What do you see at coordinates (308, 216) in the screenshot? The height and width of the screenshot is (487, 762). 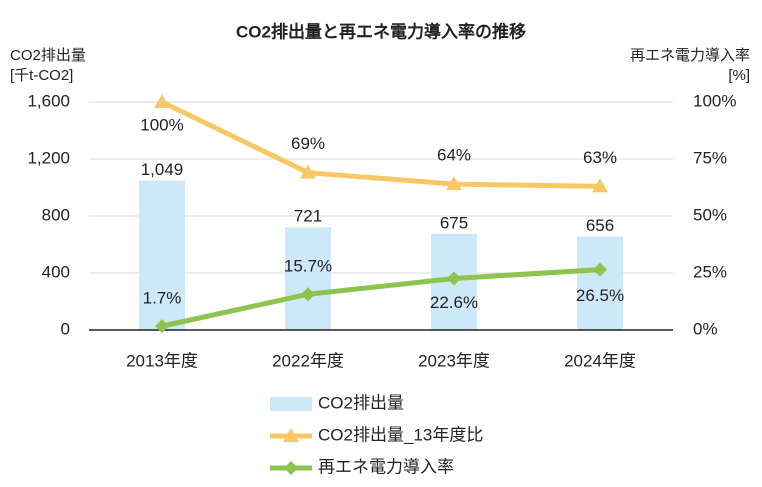 I see `data-label: 721` at bounding box center [308, 216].